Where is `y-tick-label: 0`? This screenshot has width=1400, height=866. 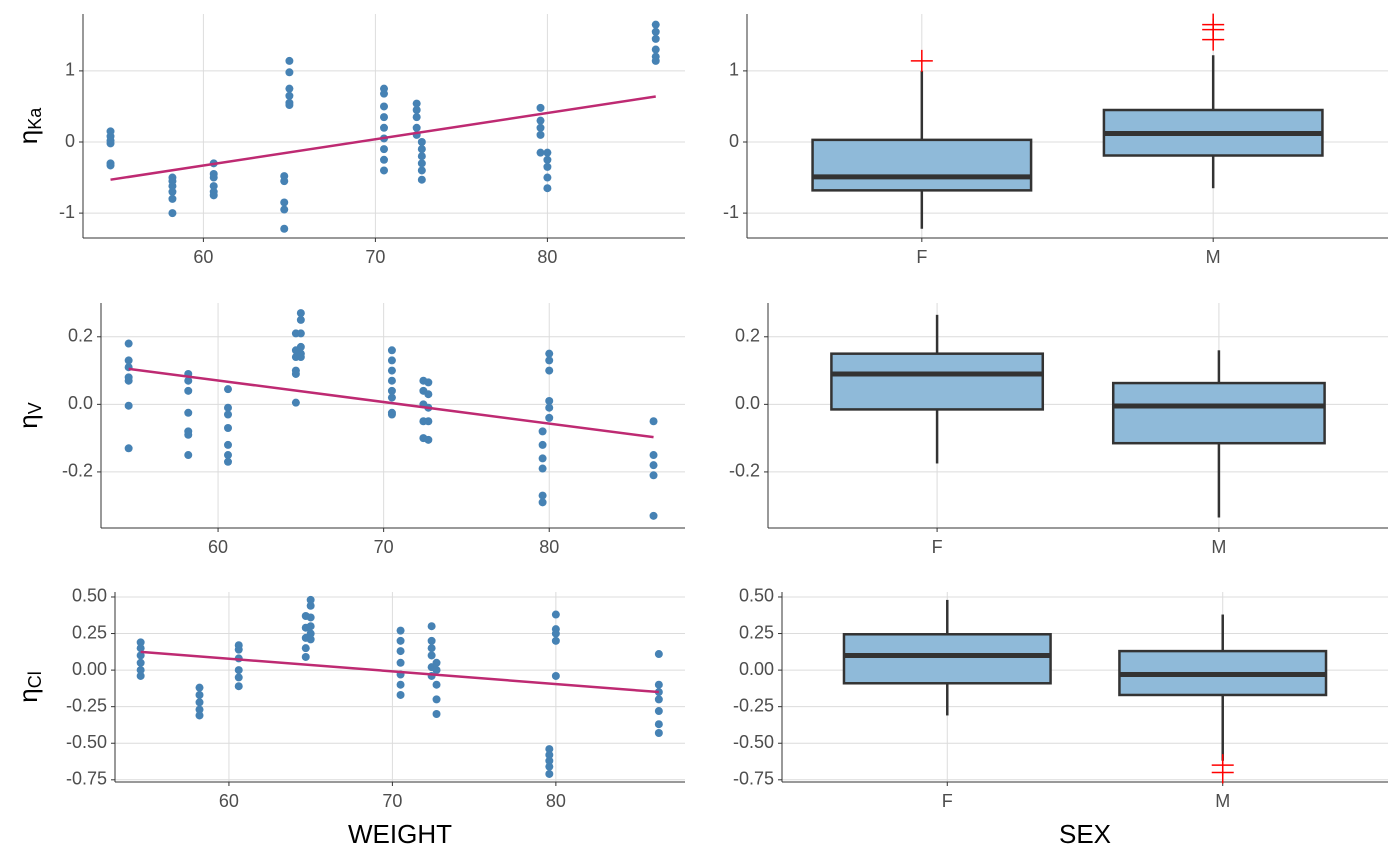 y-tick-label: 0 is located at coordinates (70, 141).